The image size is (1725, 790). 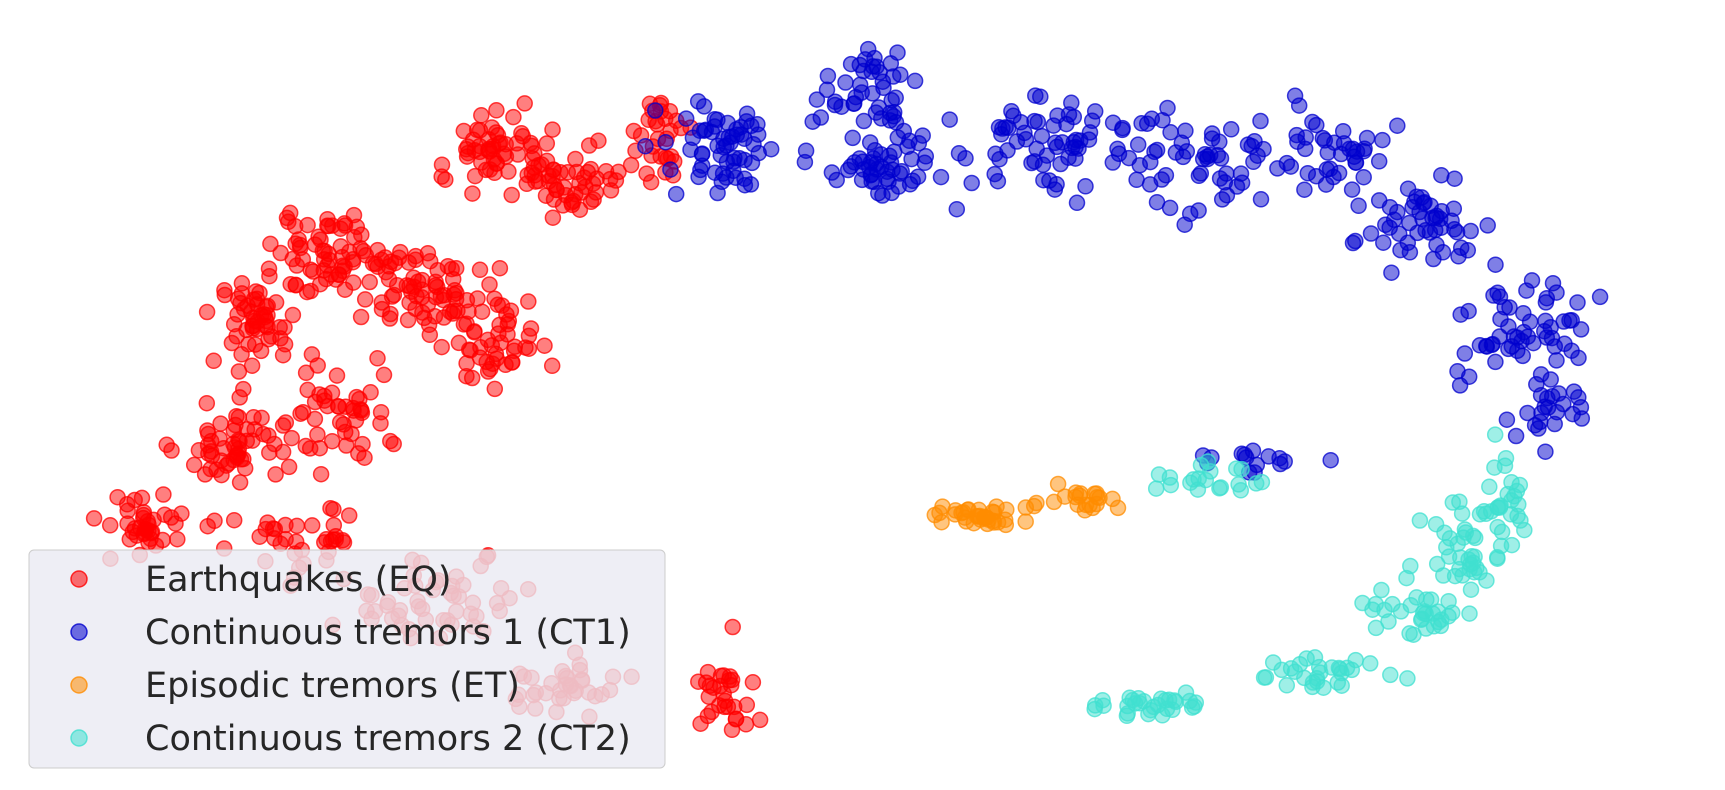 What do you see at coordinates (332, 686) in the screenshot?
I see `legend-label-et: Episodic tremors (ET)` at bounding box center [332, 686].